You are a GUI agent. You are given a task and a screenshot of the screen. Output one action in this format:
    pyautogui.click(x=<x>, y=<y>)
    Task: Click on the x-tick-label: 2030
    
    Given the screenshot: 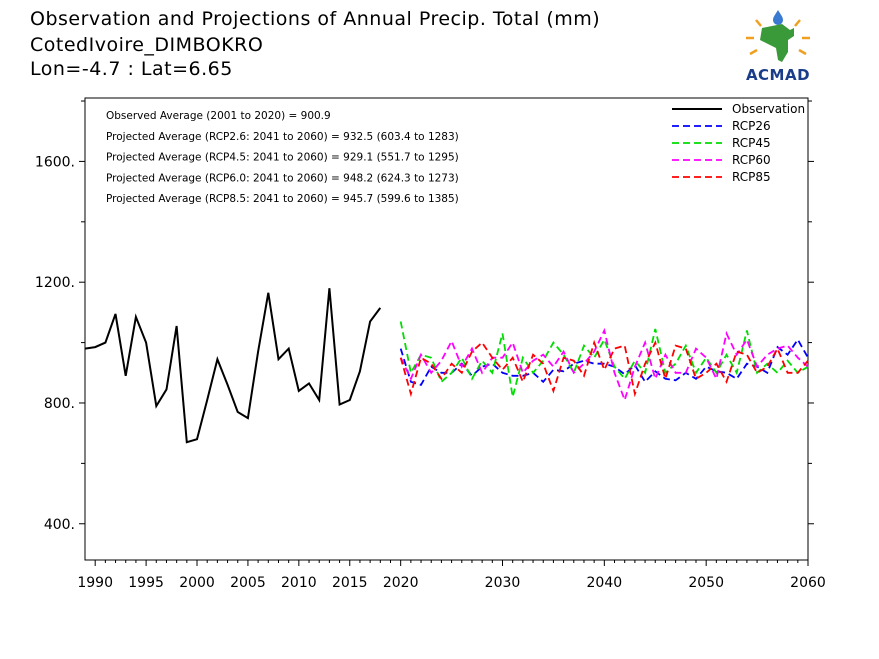 What is the action you would take?
    pyautogui.click(x=503, y=583)
    